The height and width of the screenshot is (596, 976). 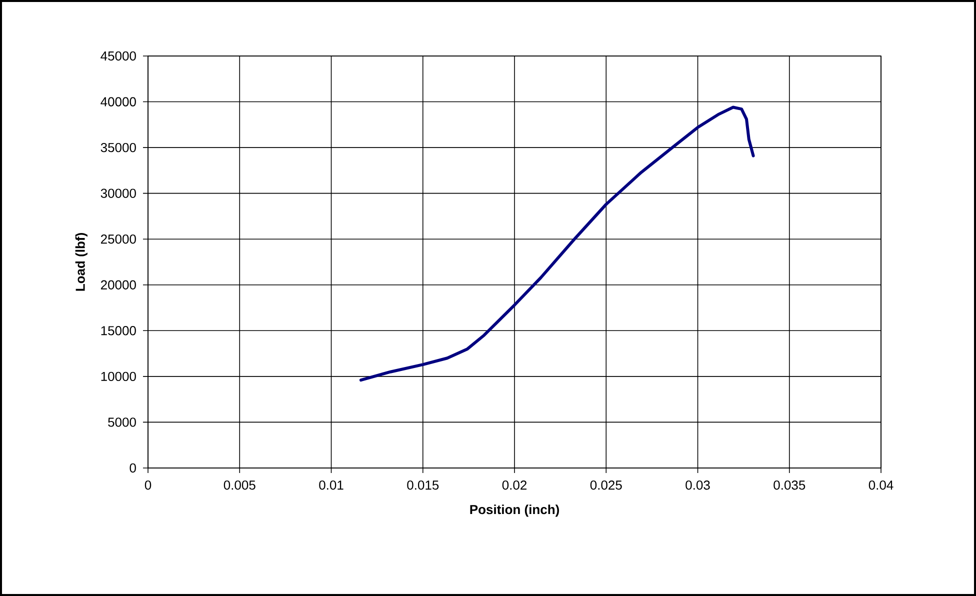 I want to click on x-tick-label: 0, so click(x=148, y=485).